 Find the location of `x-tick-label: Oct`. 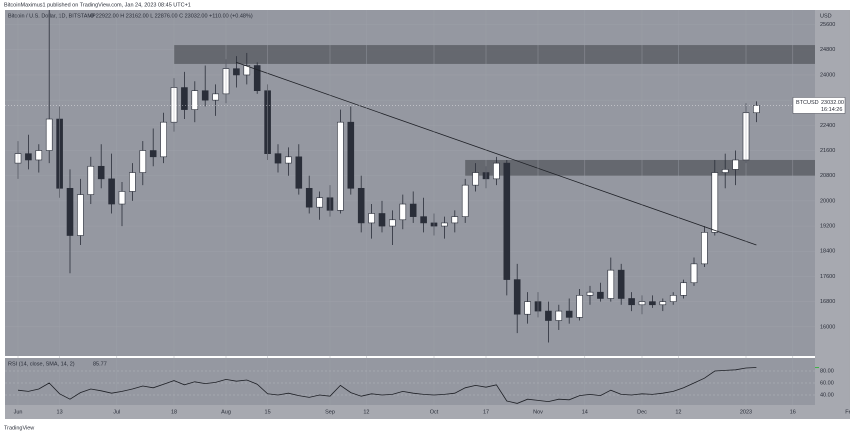

x-tick-label: Oct is located at coordinates (434, 412).